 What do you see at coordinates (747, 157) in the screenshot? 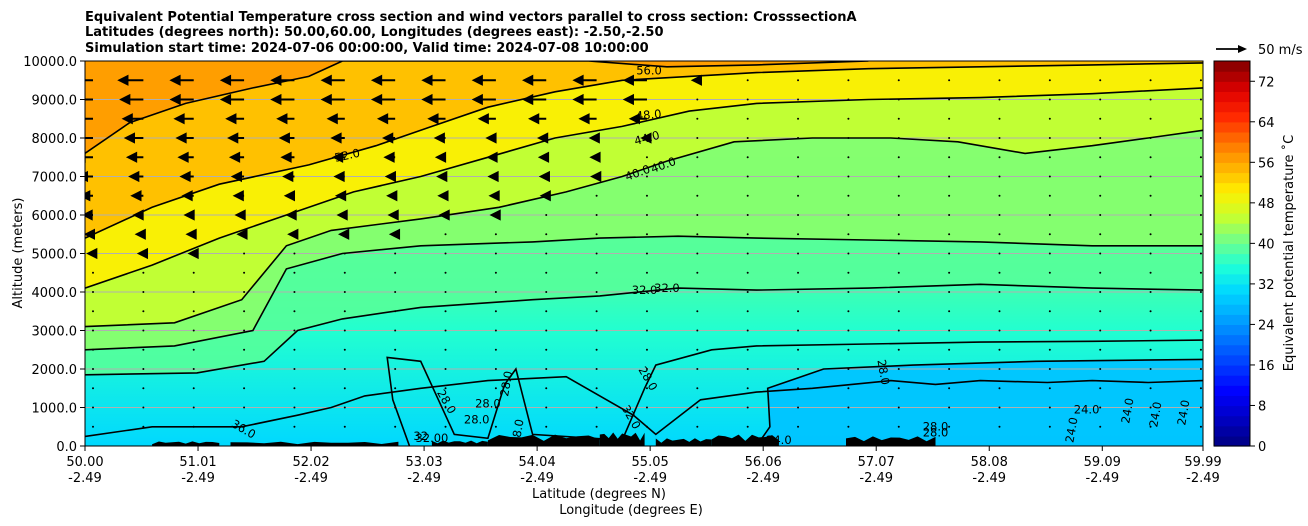
I see `wind-arrow-r14-c13` at bounding box center [747, 157].